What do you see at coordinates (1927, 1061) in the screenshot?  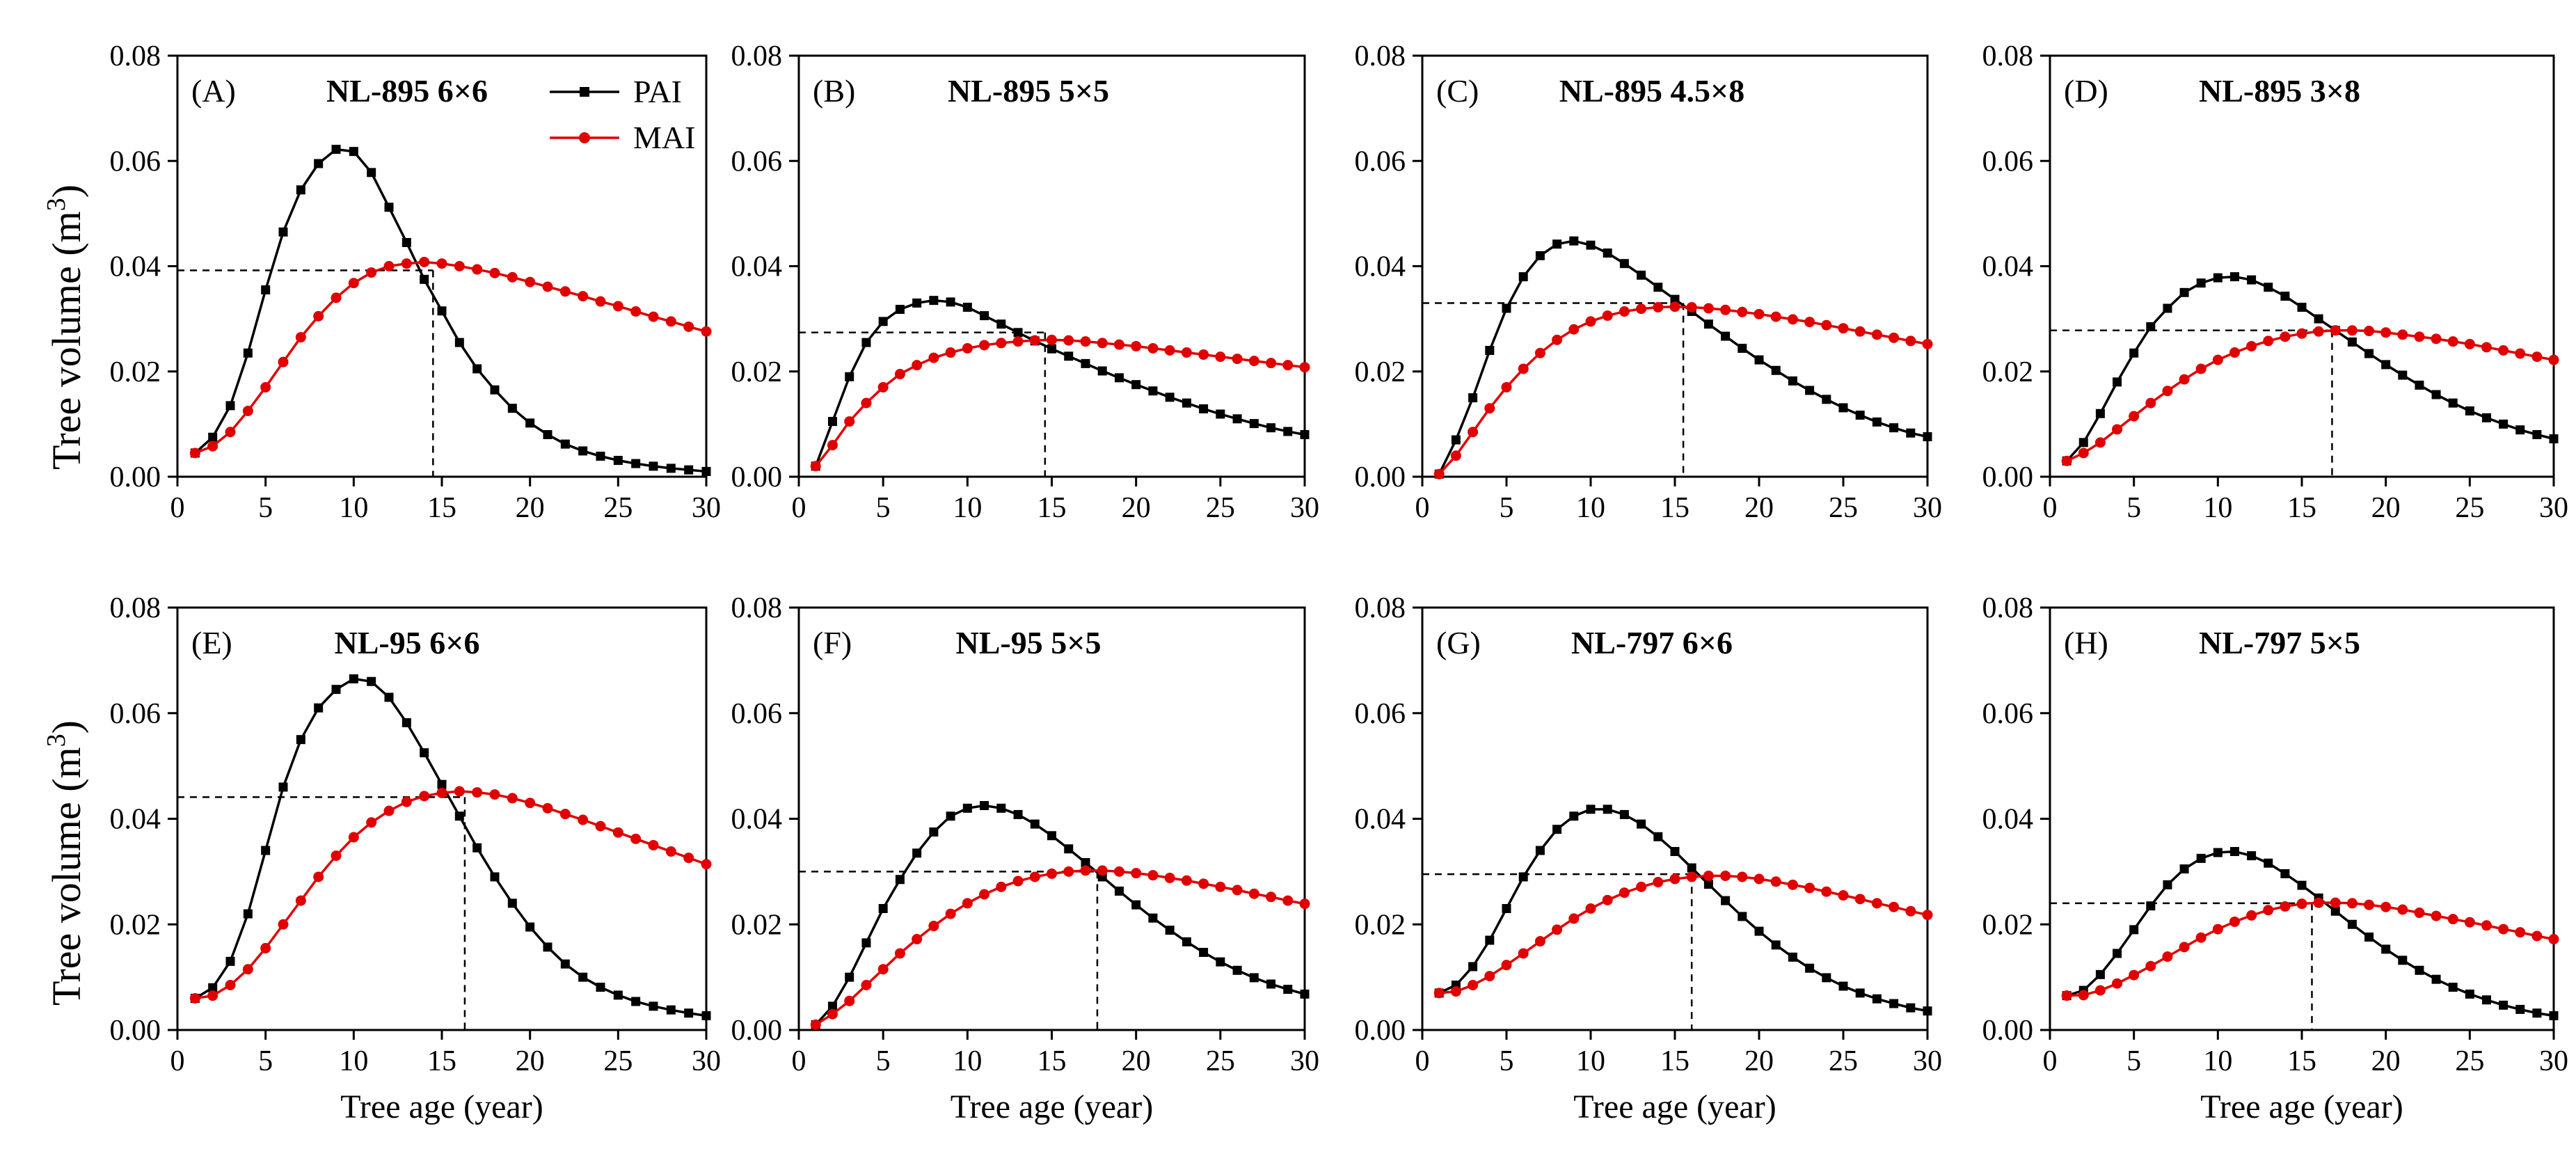 I see `x-tick-label: 30` at bounding box center [1927, 1061].